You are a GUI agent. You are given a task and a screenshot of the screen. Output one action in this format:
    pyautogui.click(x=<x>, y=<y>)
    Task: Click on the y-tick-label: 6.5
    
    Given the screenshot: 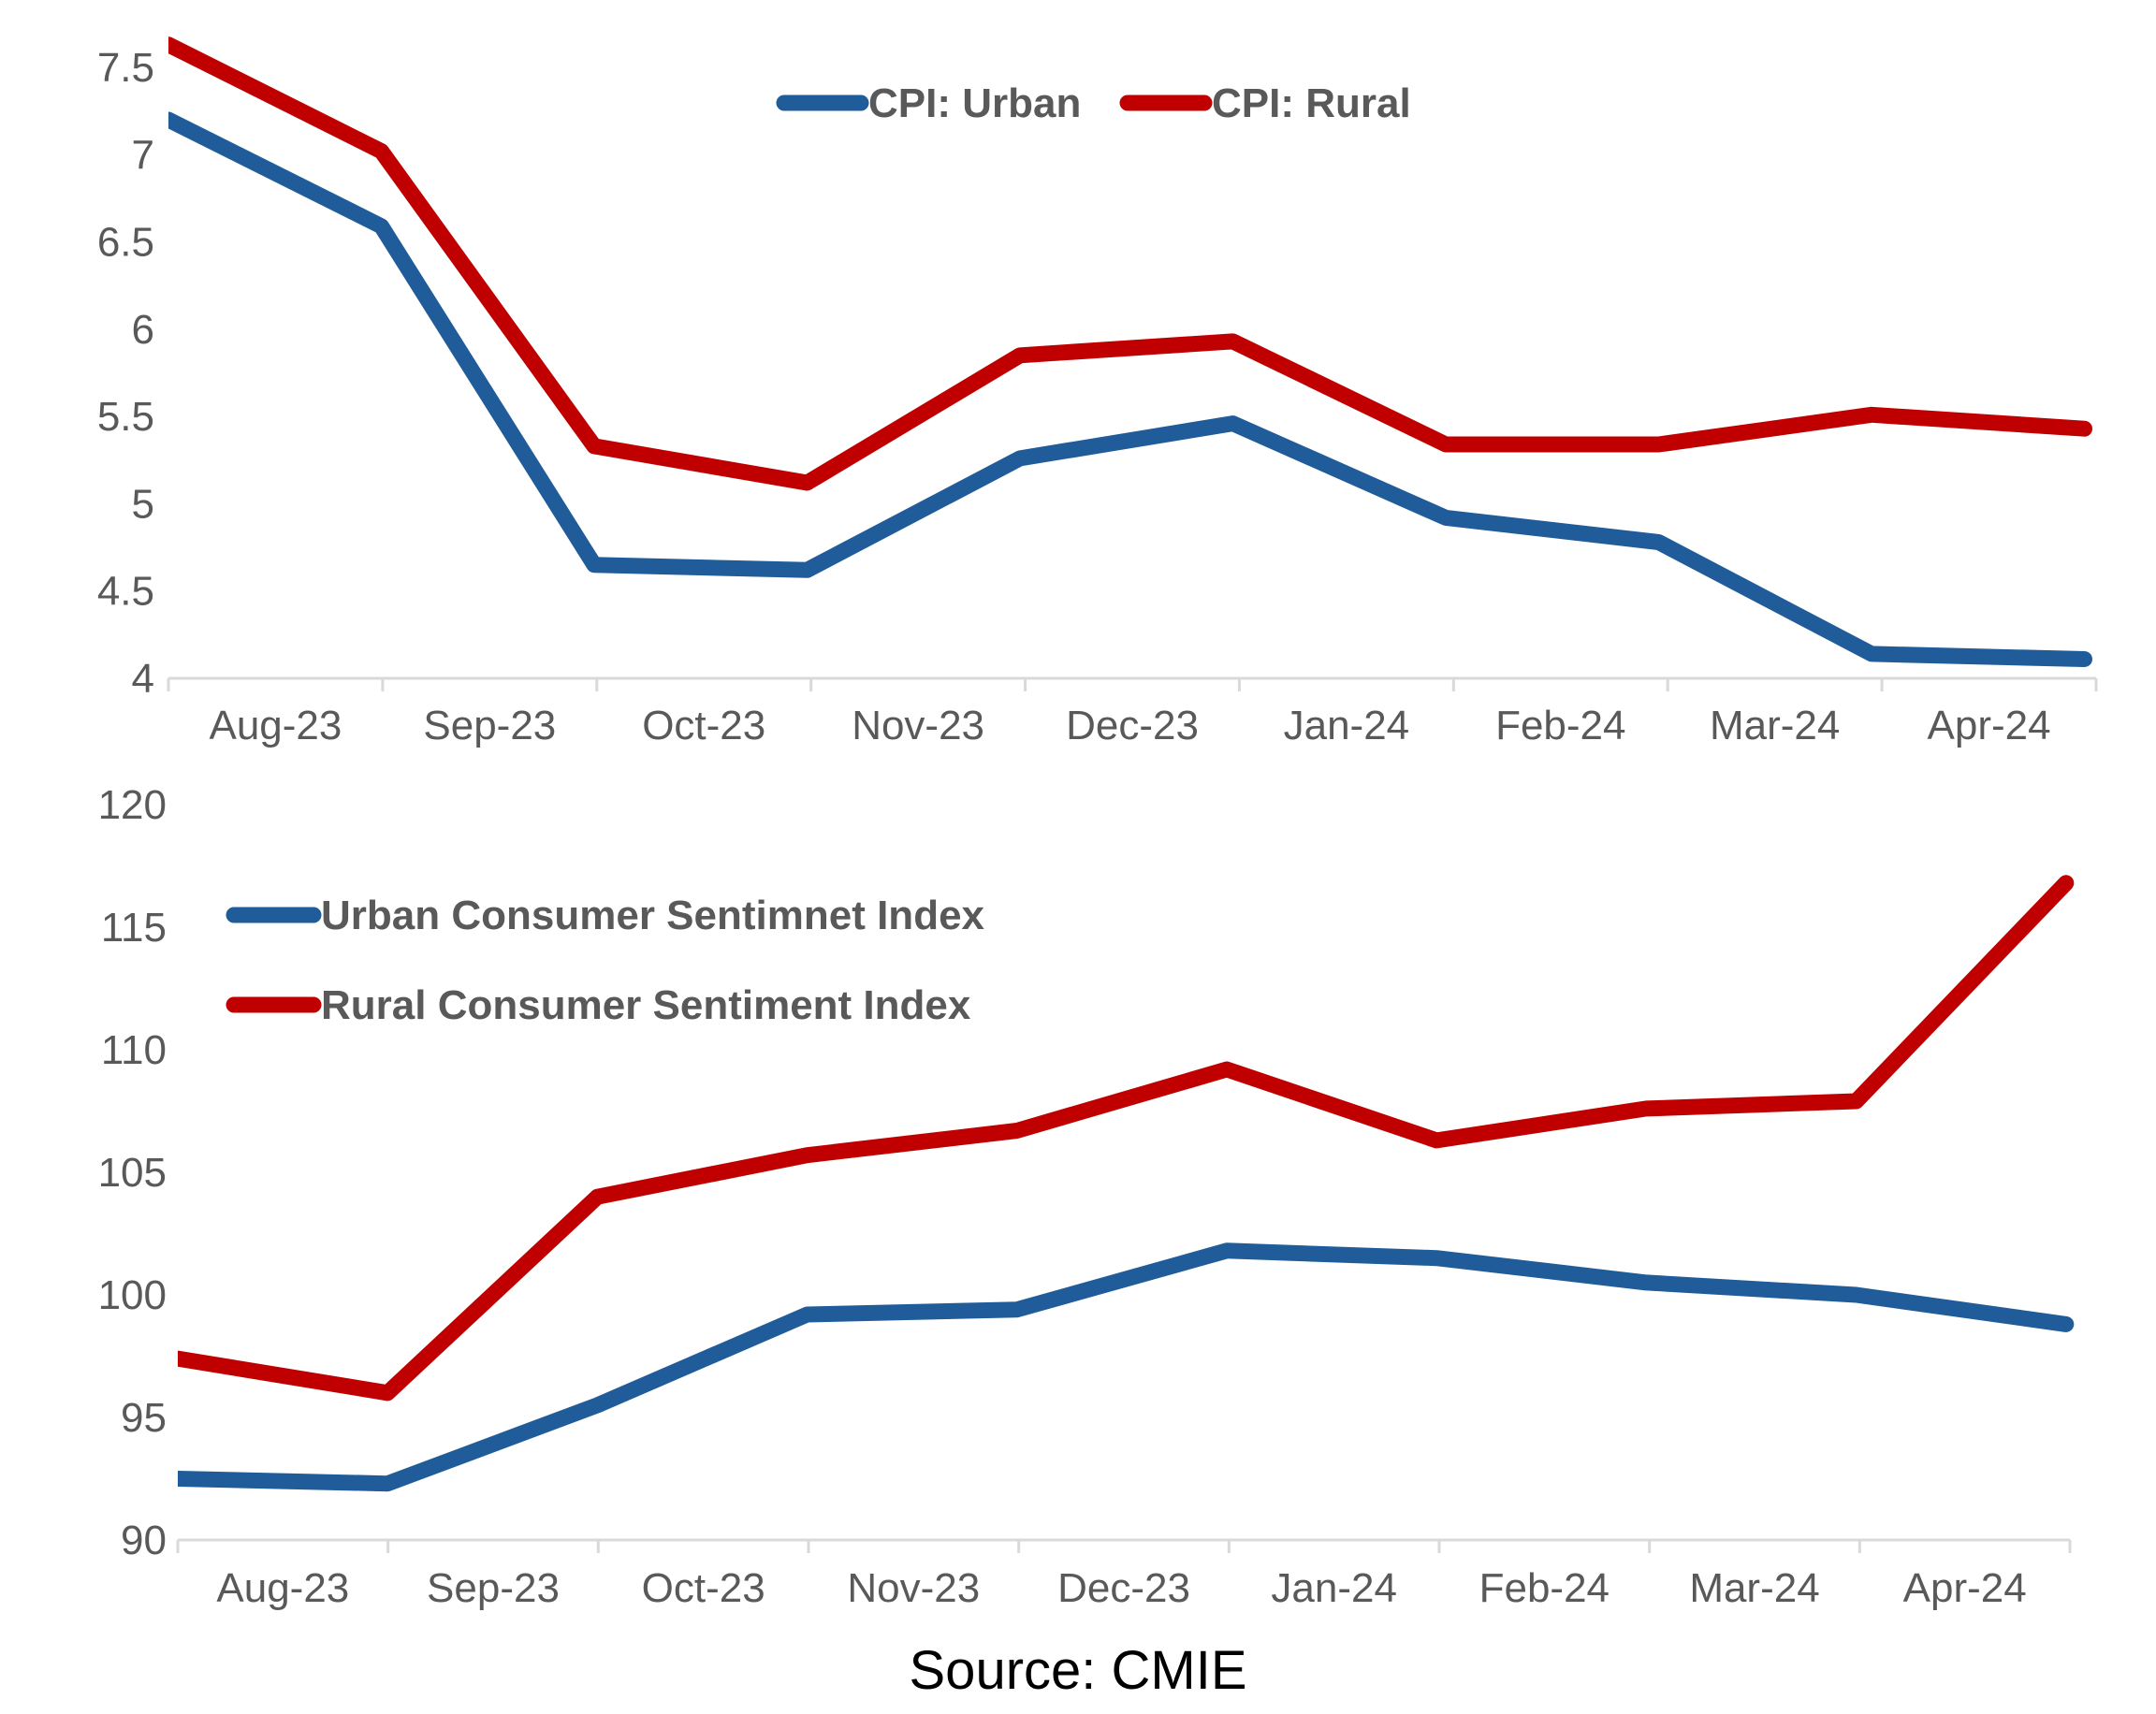 What is the action you would take?
    pyautogui.click(x=125, y=243)
    